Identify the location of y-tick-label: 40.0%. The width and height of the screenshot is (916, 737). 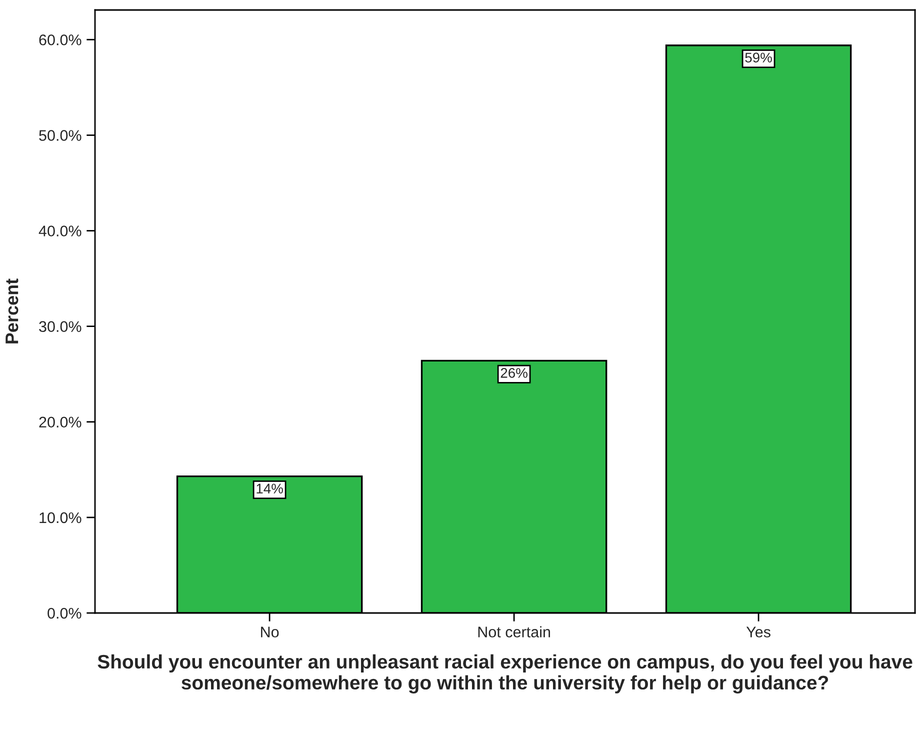
(60, 231).